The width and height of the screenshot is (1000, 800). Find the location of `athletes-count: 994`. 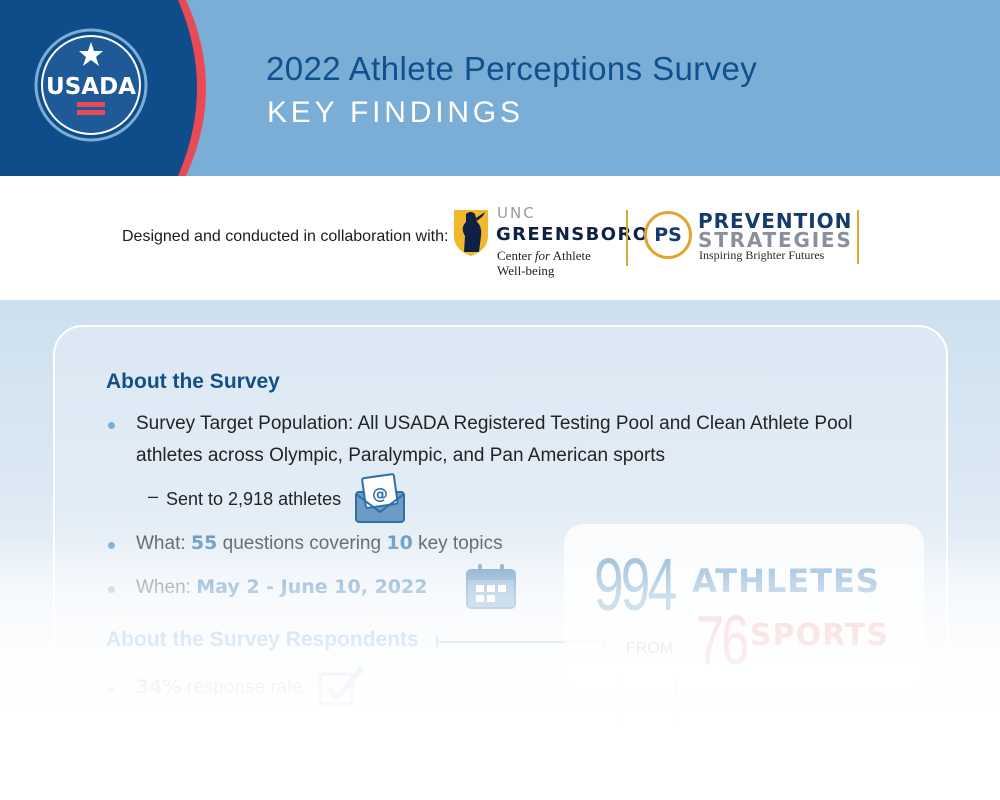

athletes-count: 994 is located at coordinates (635, 584).